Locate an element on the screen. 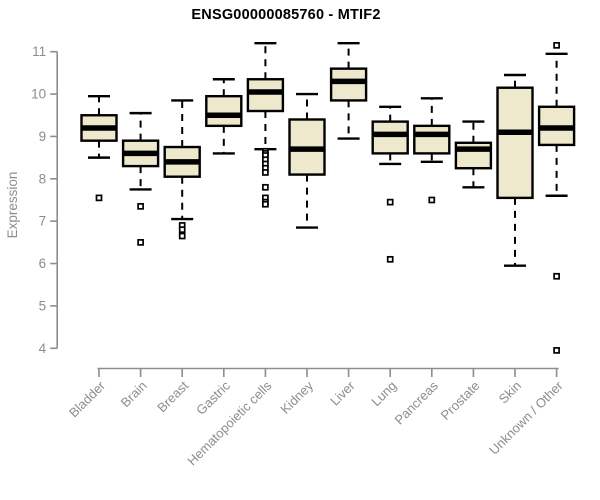 This screenshot has width=600, height=500. boxplot-prostate is located at coordinates (473, 154).